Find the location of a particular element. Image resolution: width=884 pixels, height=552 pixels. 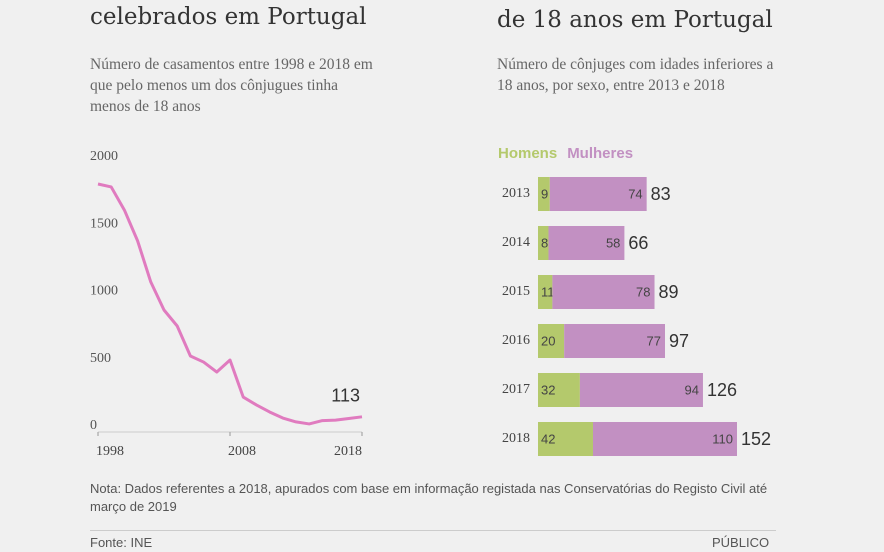

total-label: 83 is located at coordinates (661, 194).